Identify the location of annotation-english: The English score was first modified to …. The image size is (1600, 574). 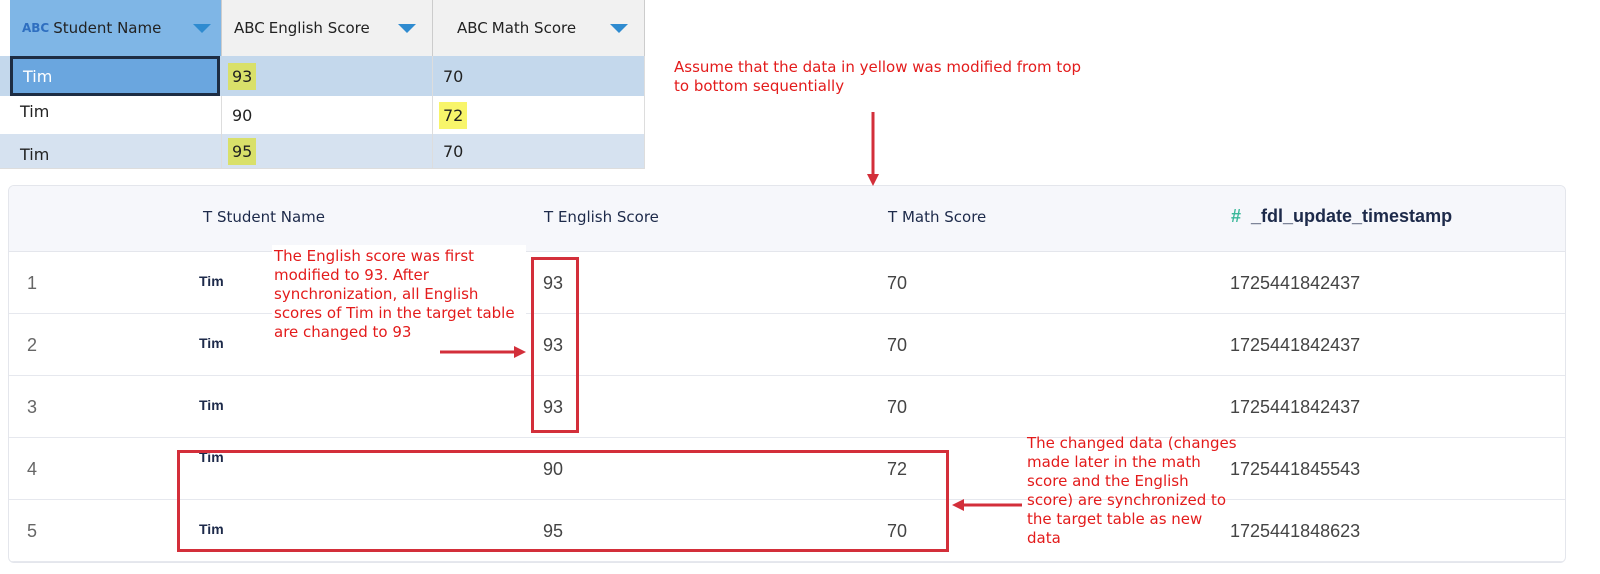
(399, 294).